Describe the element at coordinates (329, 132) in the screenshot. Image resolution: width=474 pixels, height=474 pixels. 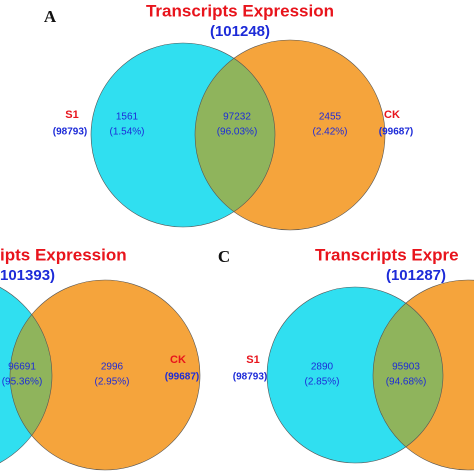
I see `region-percent: (2.42%)` at that location.